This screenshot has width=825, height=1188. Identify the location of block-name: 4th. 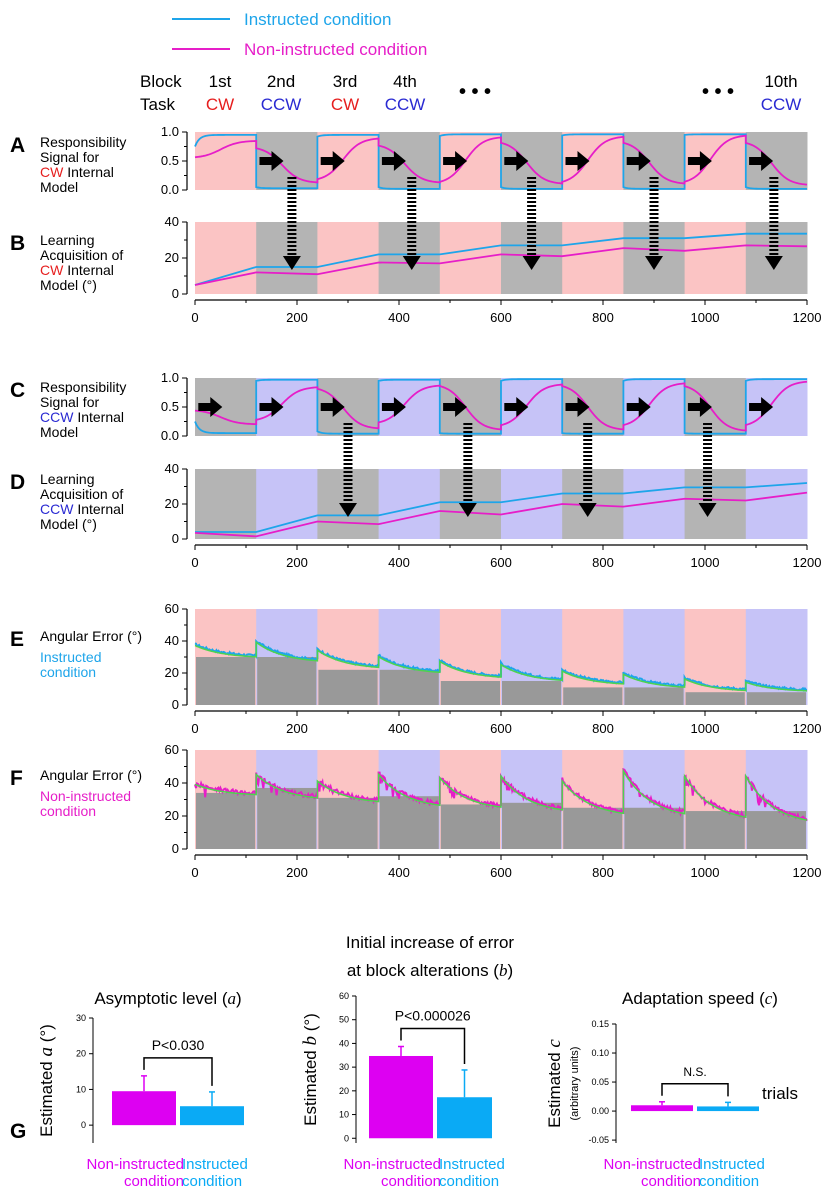
(405, 81).